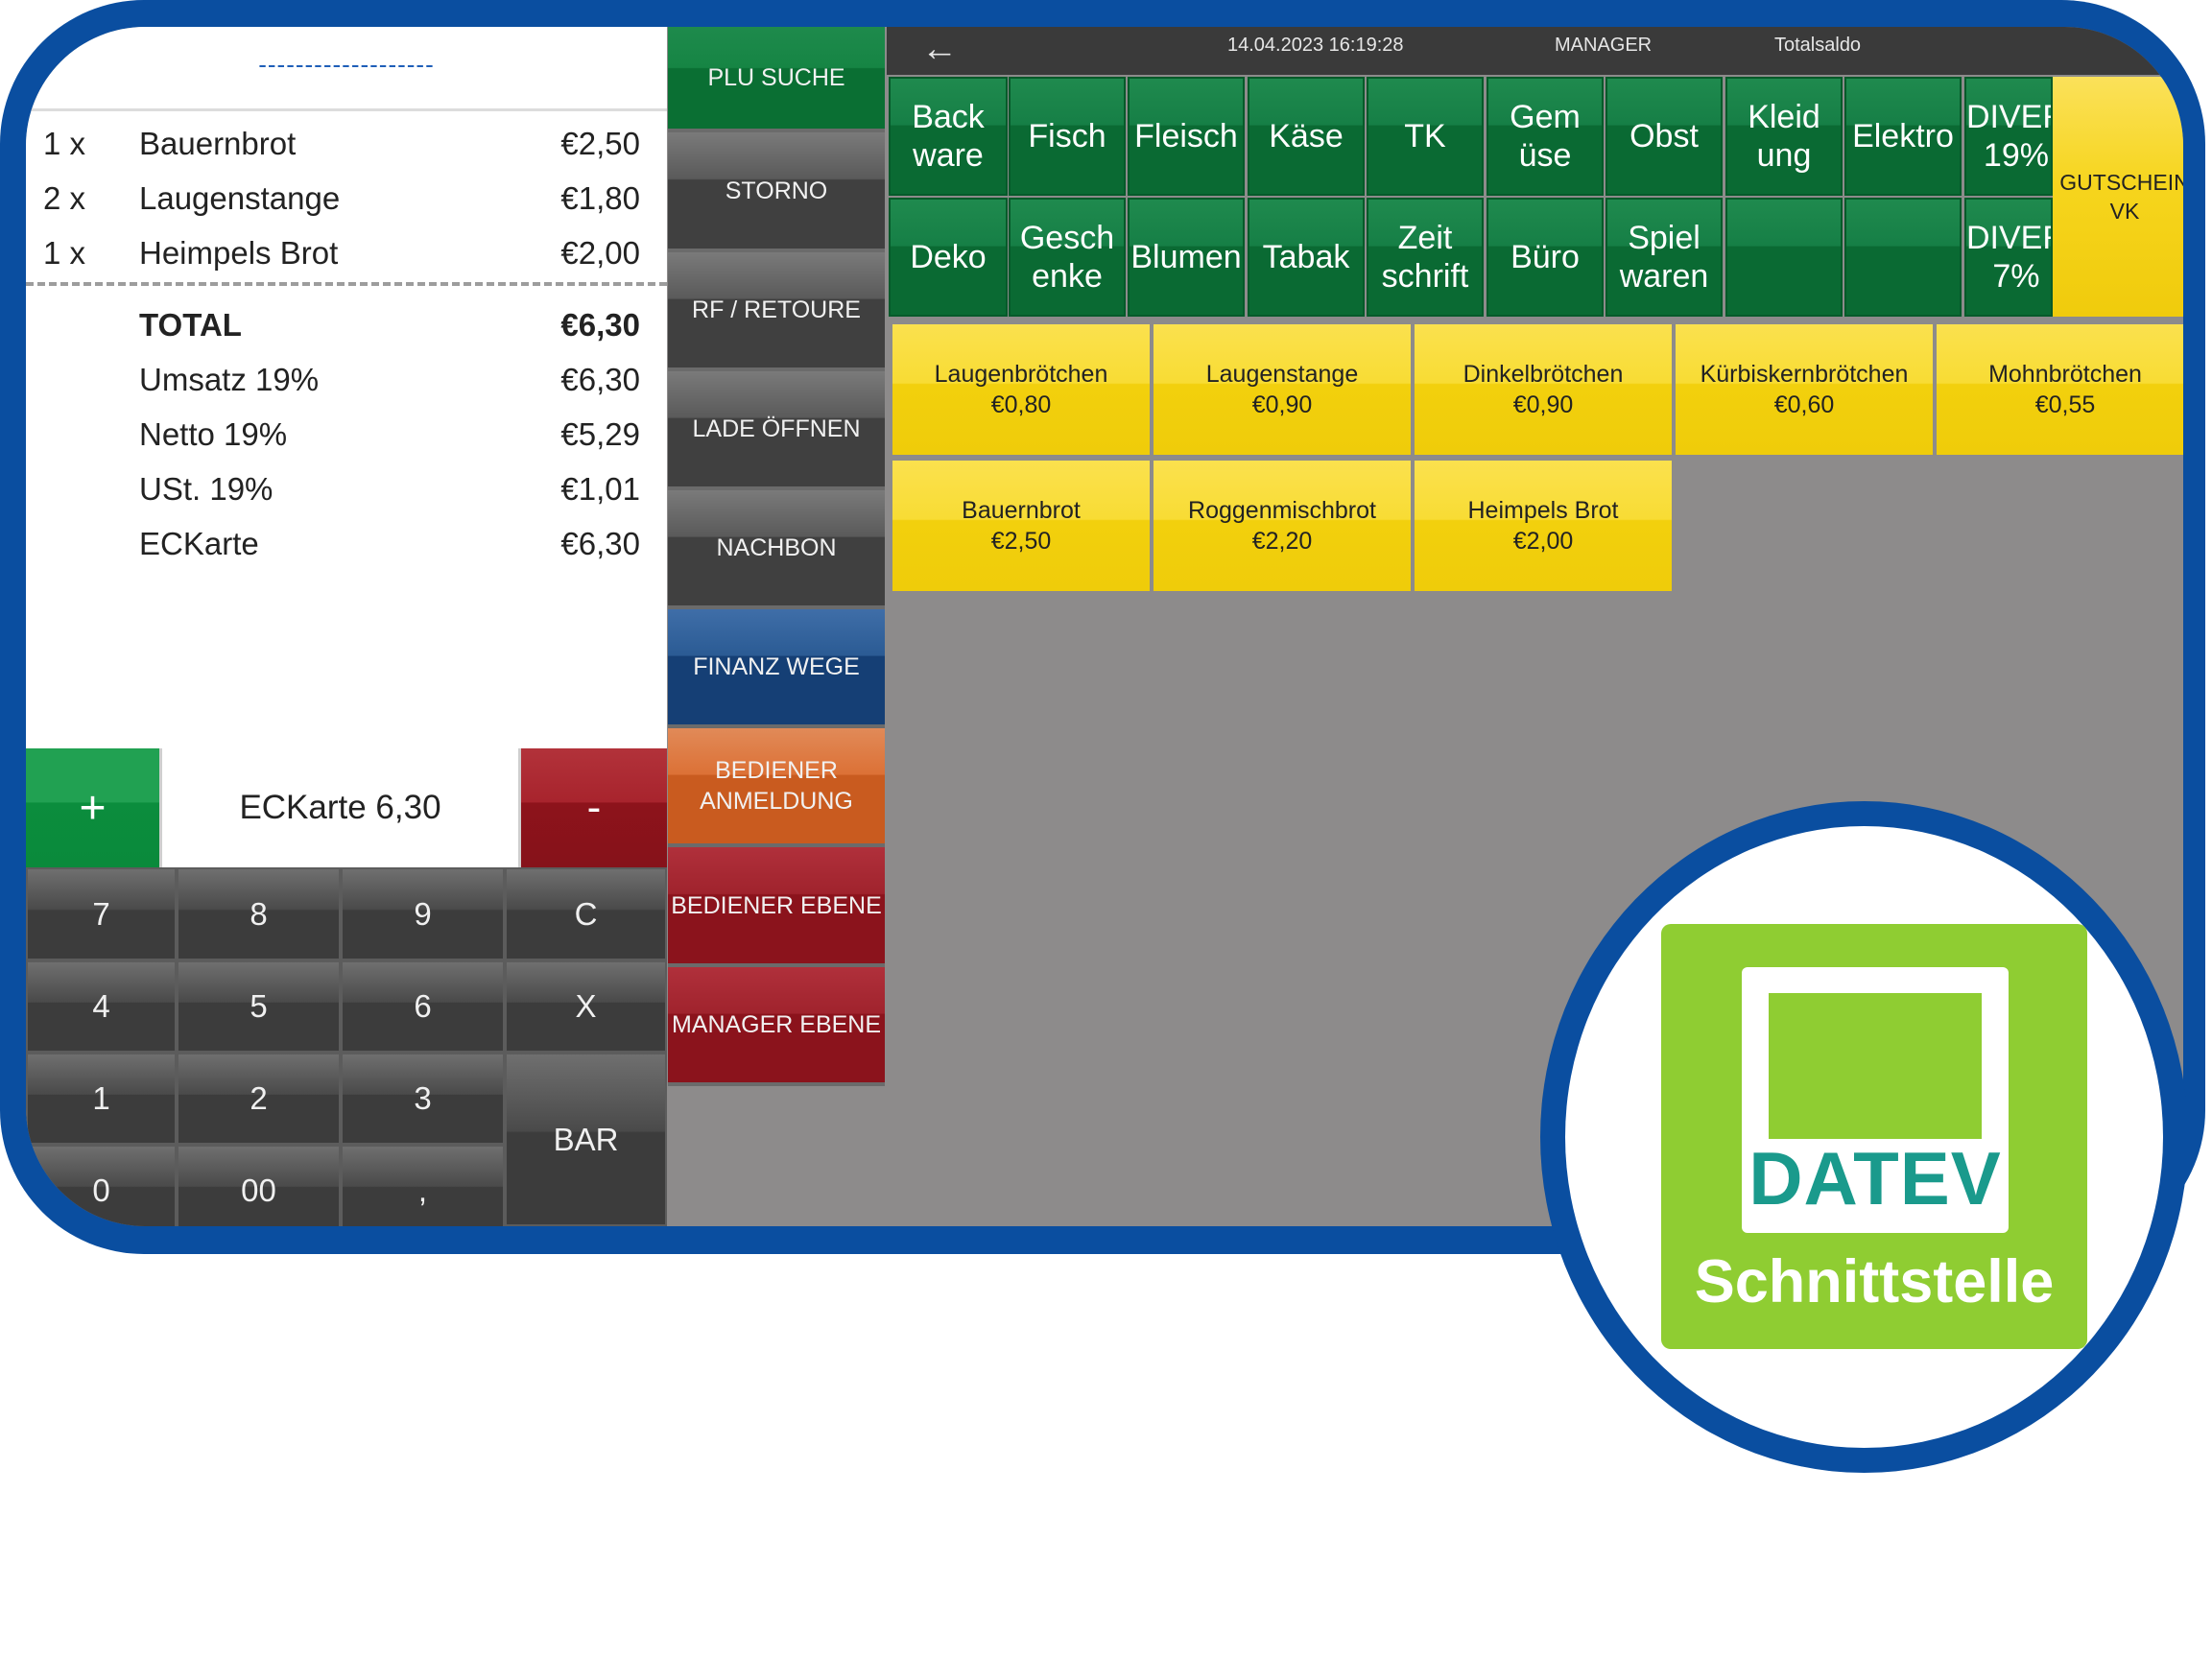  Describe the element at coordinates (1818, 45) in the screenshot. I see `mode-label: Totalsaldo` at that location.